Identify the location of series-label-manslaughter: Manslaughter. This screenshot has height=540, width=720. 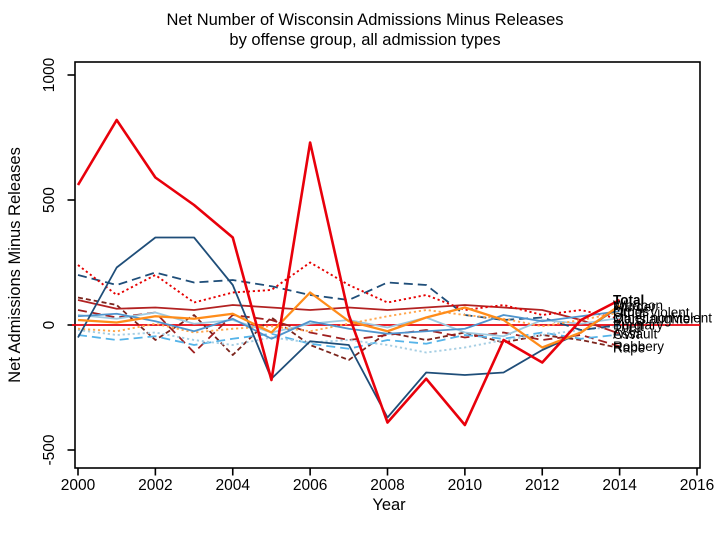
(654, 319).